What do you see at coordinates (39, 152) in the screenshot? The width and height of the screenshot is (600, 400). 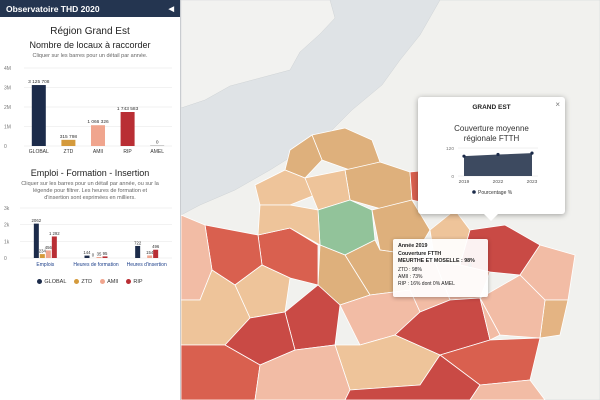 I see `x-category-label: GLOBAL` at bounding box center [39, 152].